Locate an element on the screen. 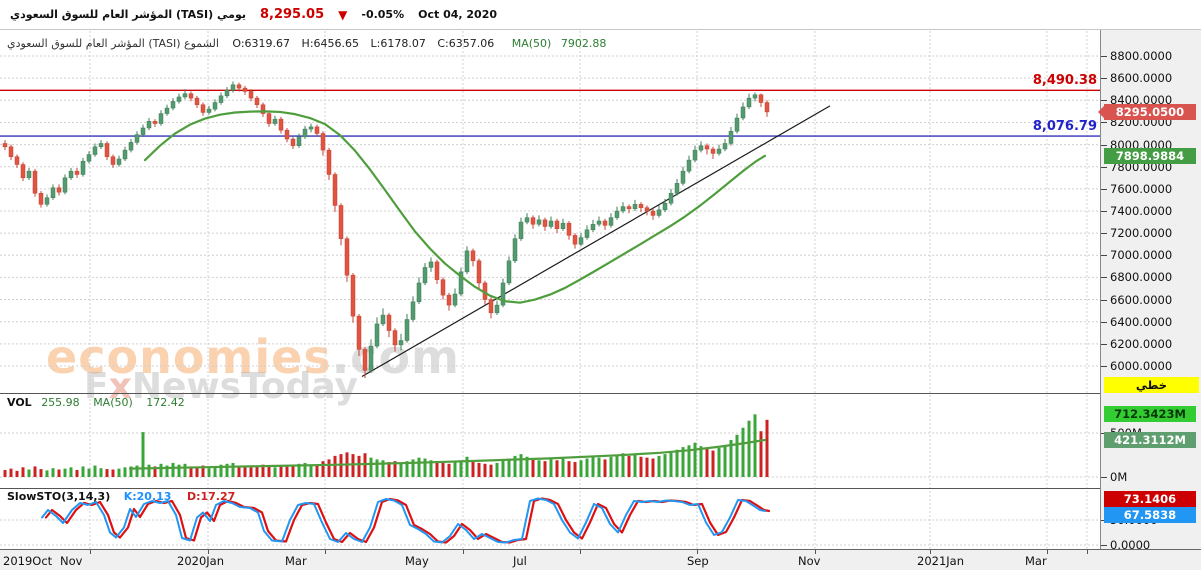  close-value: C:6357.06 is located at coordinates (466, 43).